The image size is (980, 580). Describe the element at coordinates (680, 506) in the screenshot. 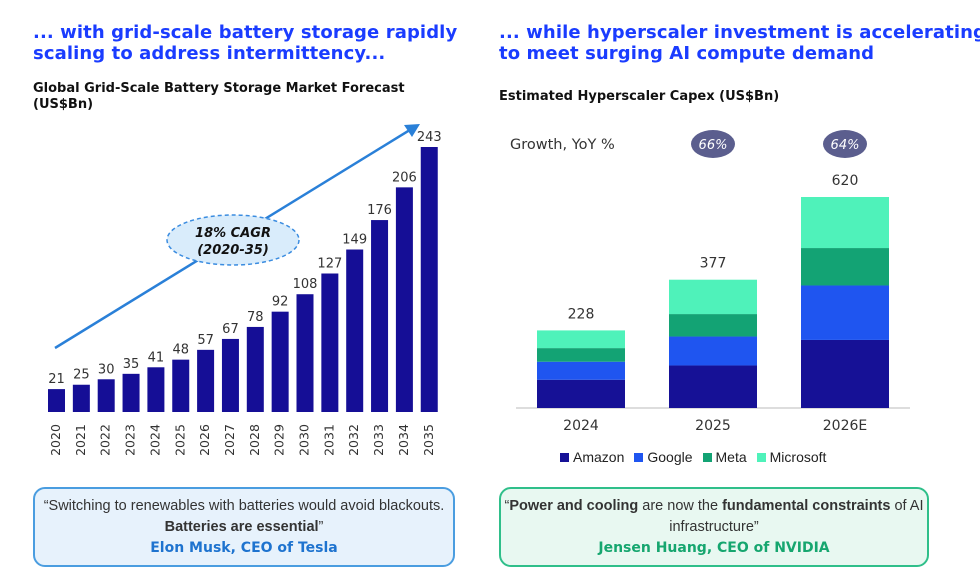

I see `huang-quote-mid: are now the` at that location.